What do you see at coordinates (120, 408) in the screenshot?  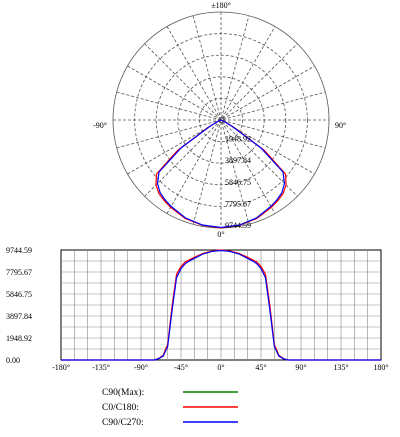 I see `legend-label: C0/C180:` at bounding box center [120, 408].